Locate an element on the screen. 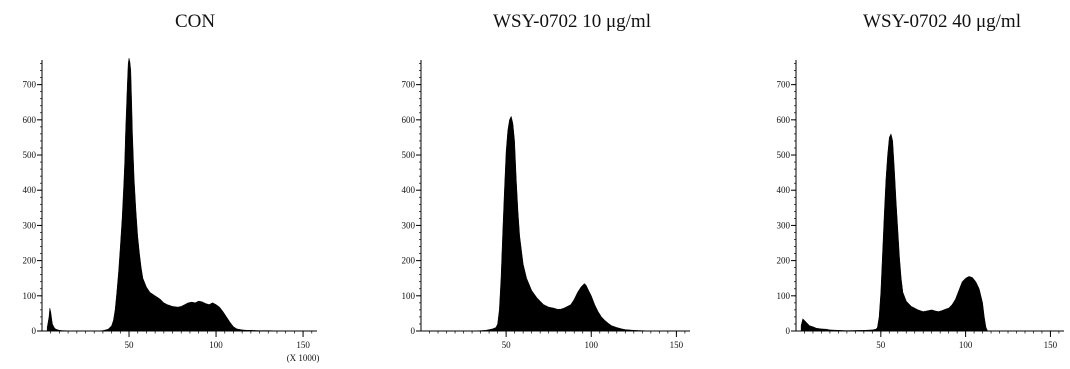 Image resolution: width=1070 pixels, height=369 pixels. panel-title: WSY-0702 40 μg/ml is located at coordinates (942, 21).